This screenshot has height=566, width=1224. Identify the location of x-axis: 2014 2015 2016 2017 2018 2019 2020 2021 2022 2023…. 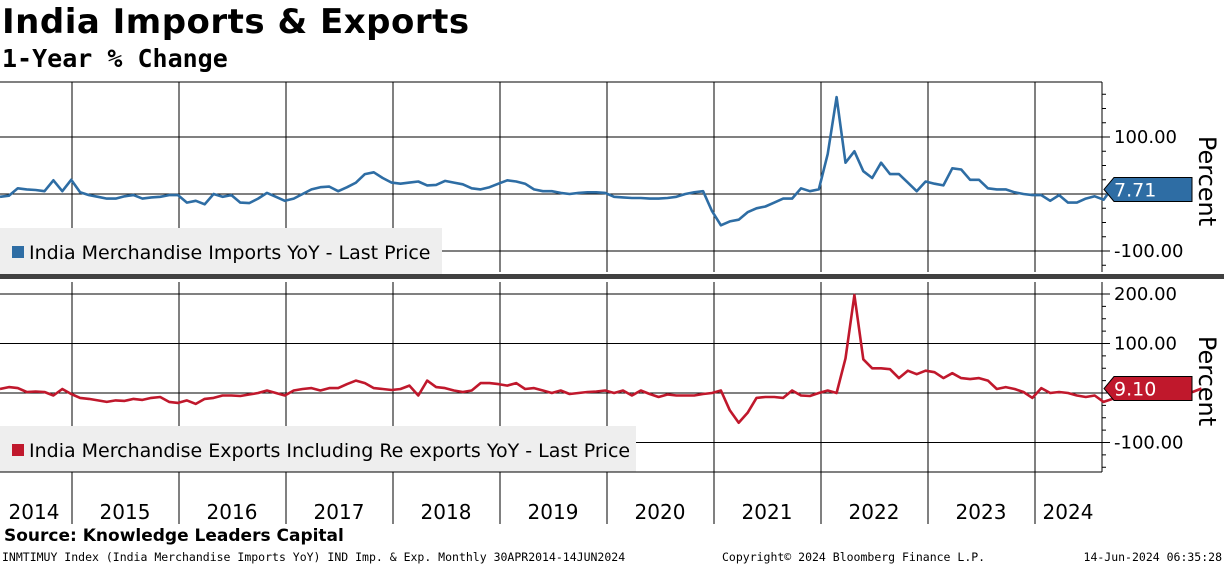
(551, 497).